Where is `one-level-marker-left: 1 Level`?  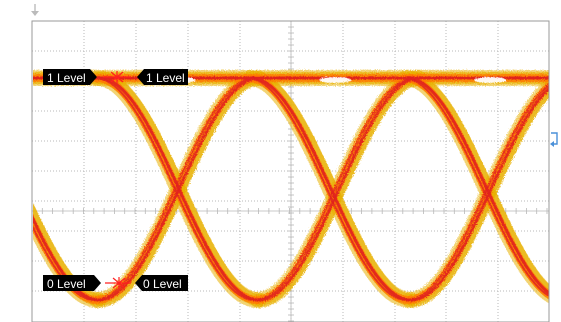 one-level-marker-left: 1 Level is located at coordinates (70, 77).